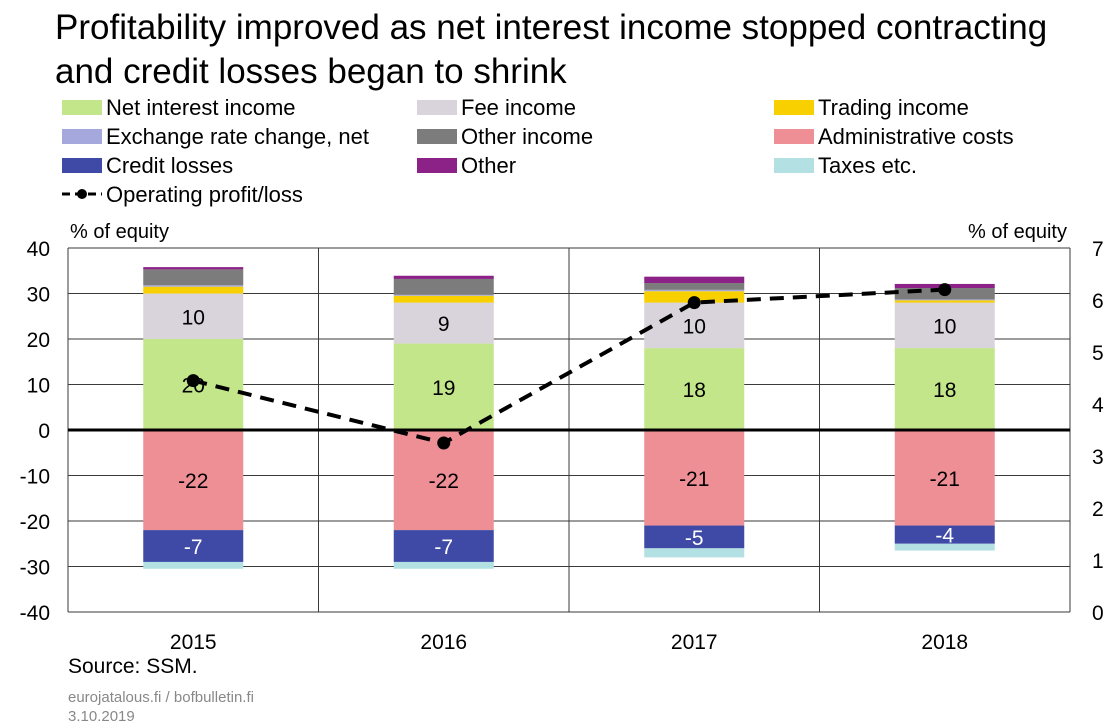 The image size is (1113, 726). What do you see at coordinates (1098, 561) in the screenshot?
I see `right-tick-label: 1` at bounding box center [1098, 561].